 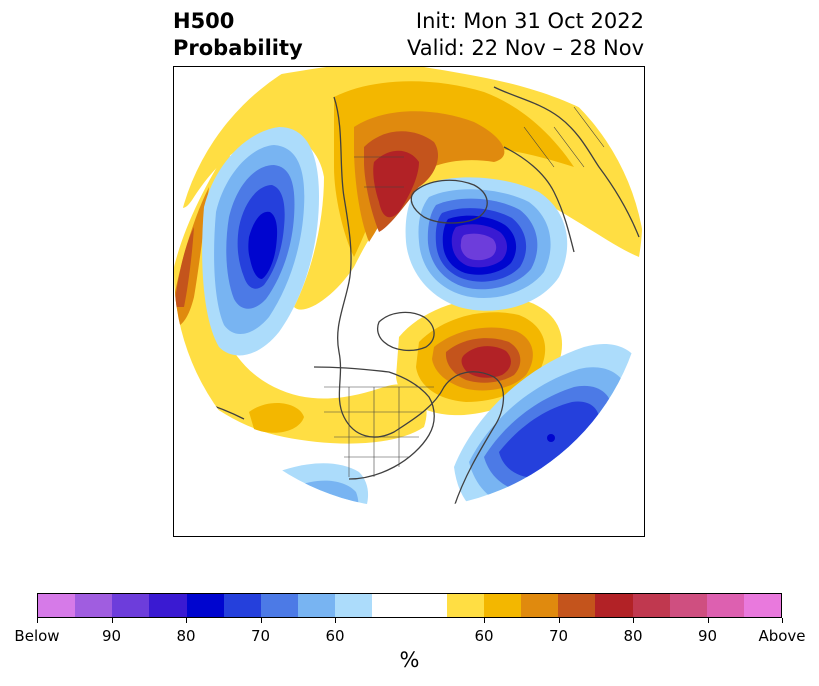 I want to click on colorbar-tick-label: Below, so click(x=37, y=636).